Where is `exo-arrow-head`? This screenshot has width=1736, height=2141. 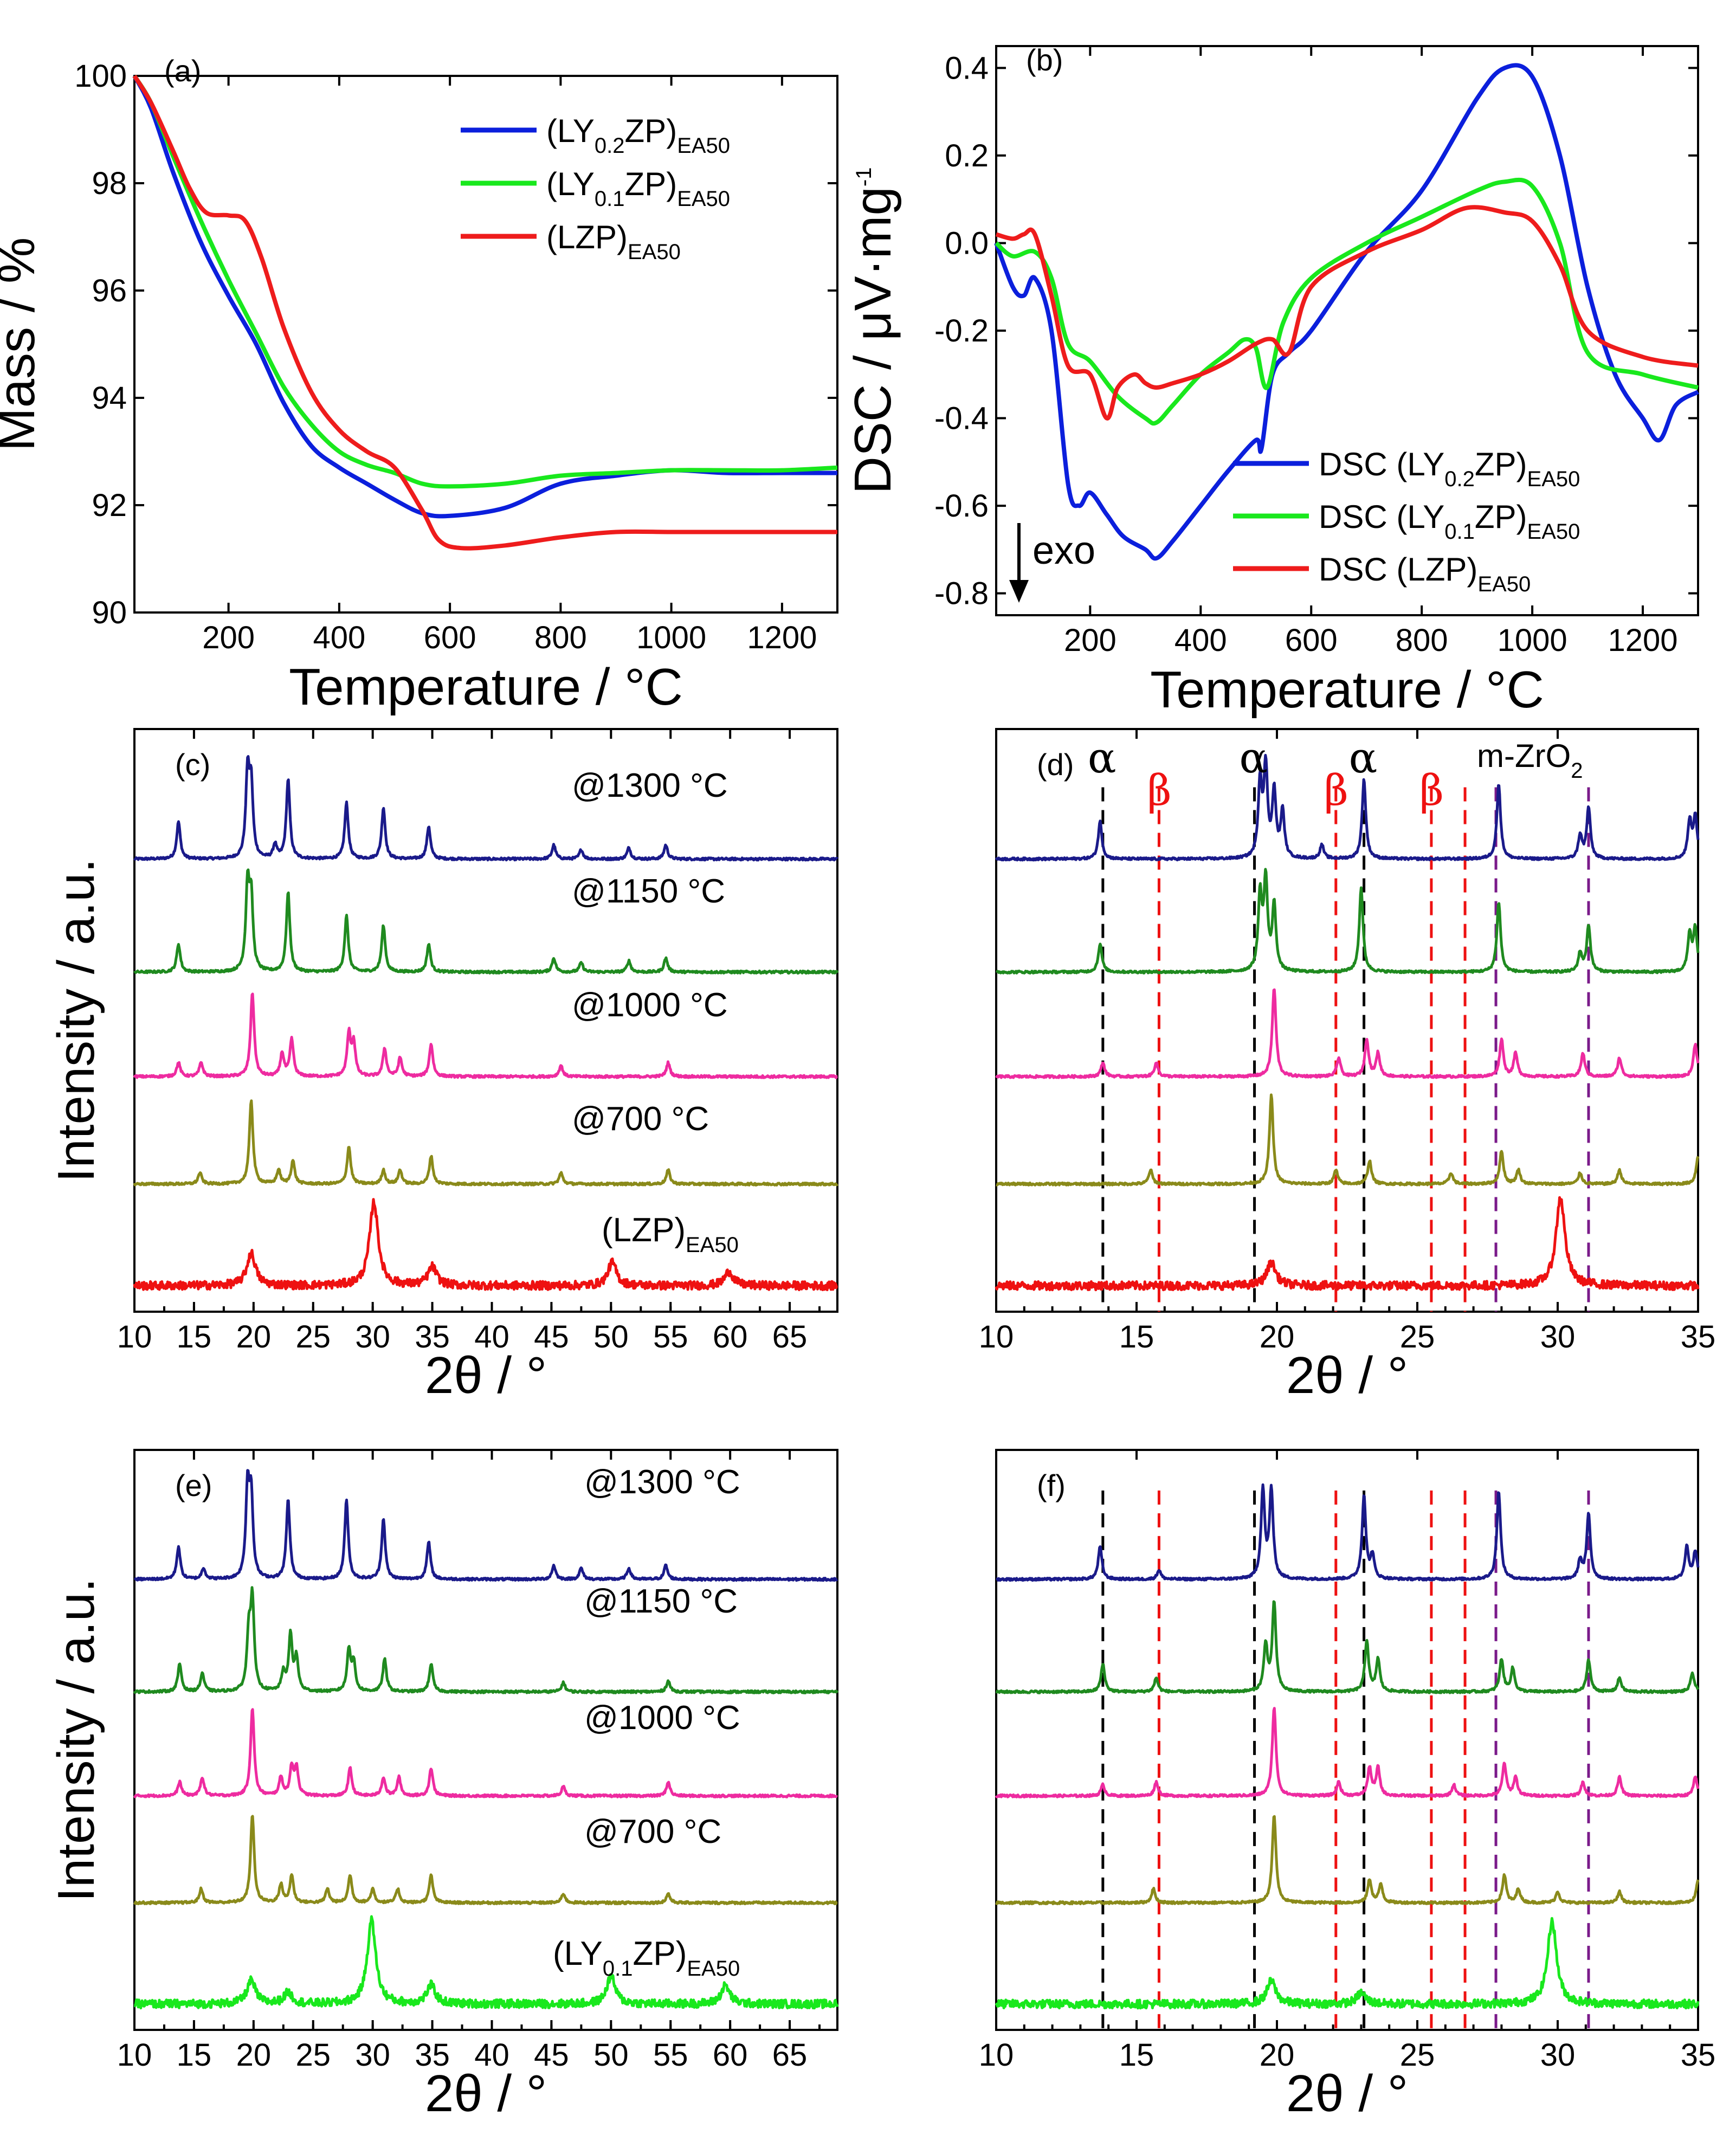
exo-arrow-head is located at coordinates (1019, 591).